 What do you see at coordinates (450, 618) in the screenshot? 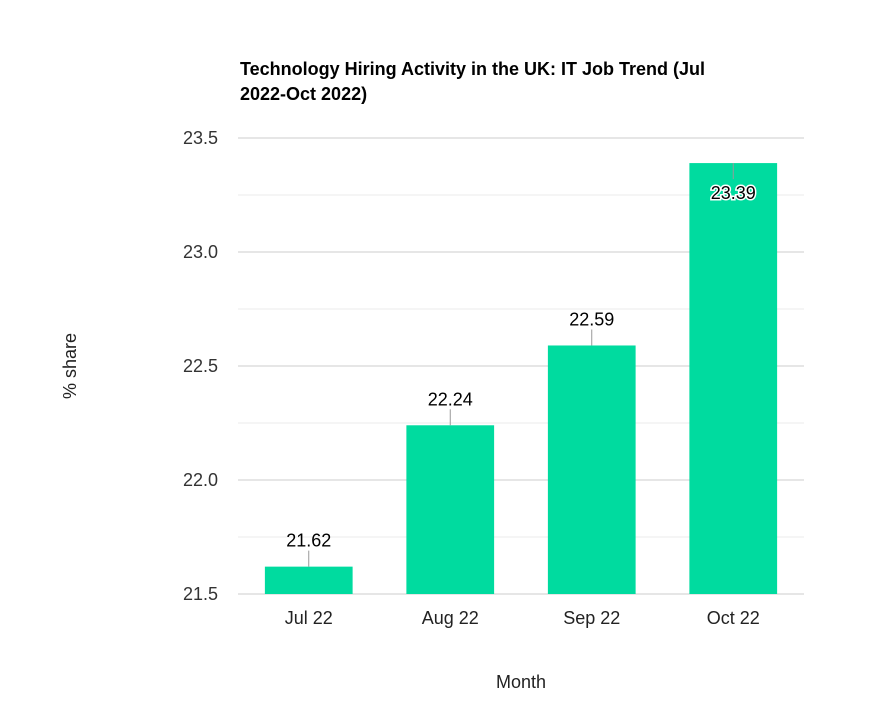
I see `x-tick-label: Aug 22` at bounding box center [450, 618].